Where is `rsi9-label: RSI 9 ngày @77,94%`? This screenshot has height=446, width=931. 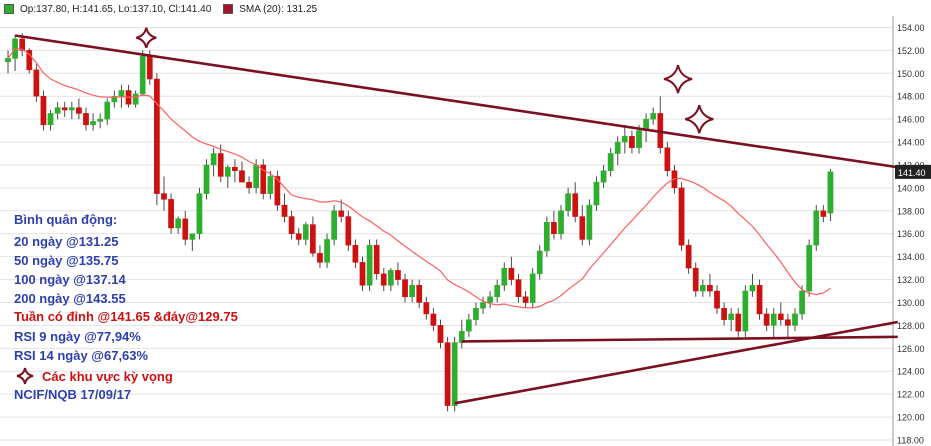 rsi9-label: RSI 9 ngày @77,94% is located at coordinates (77, 336).